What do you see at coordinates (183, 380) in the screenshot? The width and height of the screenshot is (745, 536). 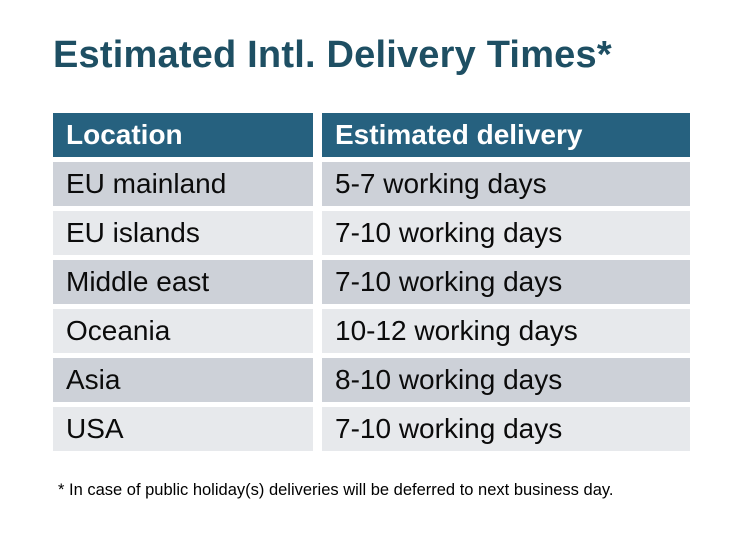 I see `location-cell: Asia` at bounding box center [183, 380].